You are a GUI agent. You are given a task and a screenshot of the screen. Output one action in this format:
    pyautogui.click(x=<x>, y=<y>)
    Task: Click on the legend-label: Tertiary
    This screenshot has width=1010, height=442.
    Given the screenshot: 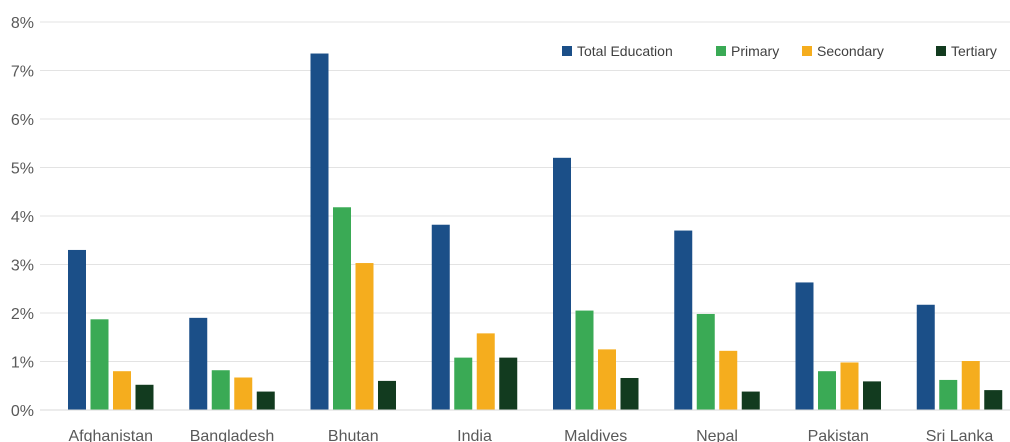 What is the action you would take?
    pyautogui.click(x=974, y=51)
    